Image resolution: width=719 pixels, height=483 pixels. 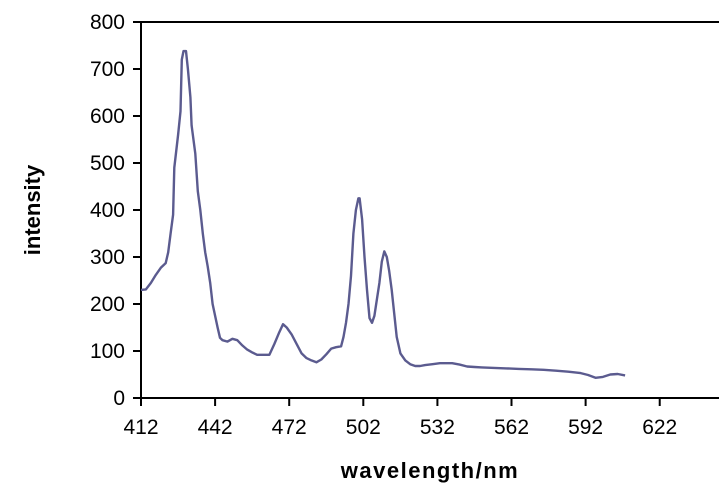 What do you see at coordinates (215, 427) in the screenshot?
I see `x-tick-label: 442` at bounding box center [215, 427].